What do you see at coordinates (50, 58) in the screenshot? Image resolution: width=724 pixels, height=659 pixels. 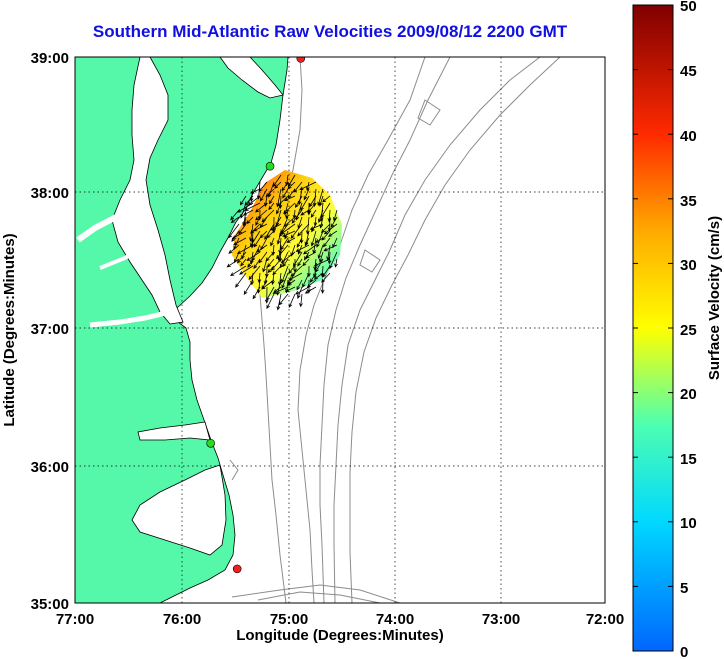 I see `y-tick-label: 39:00` at bounding box center [50, 58].